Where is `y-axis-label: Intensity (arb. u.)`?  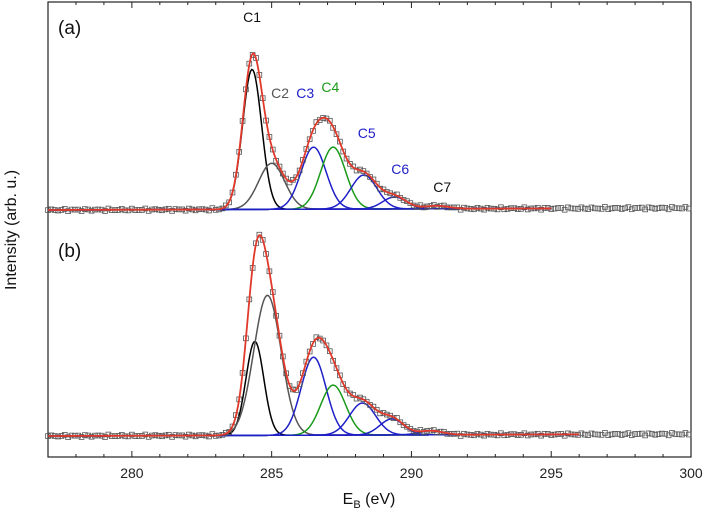 y-axis-label: Intensity (arb. u.) is located at coordinates (11, 230).